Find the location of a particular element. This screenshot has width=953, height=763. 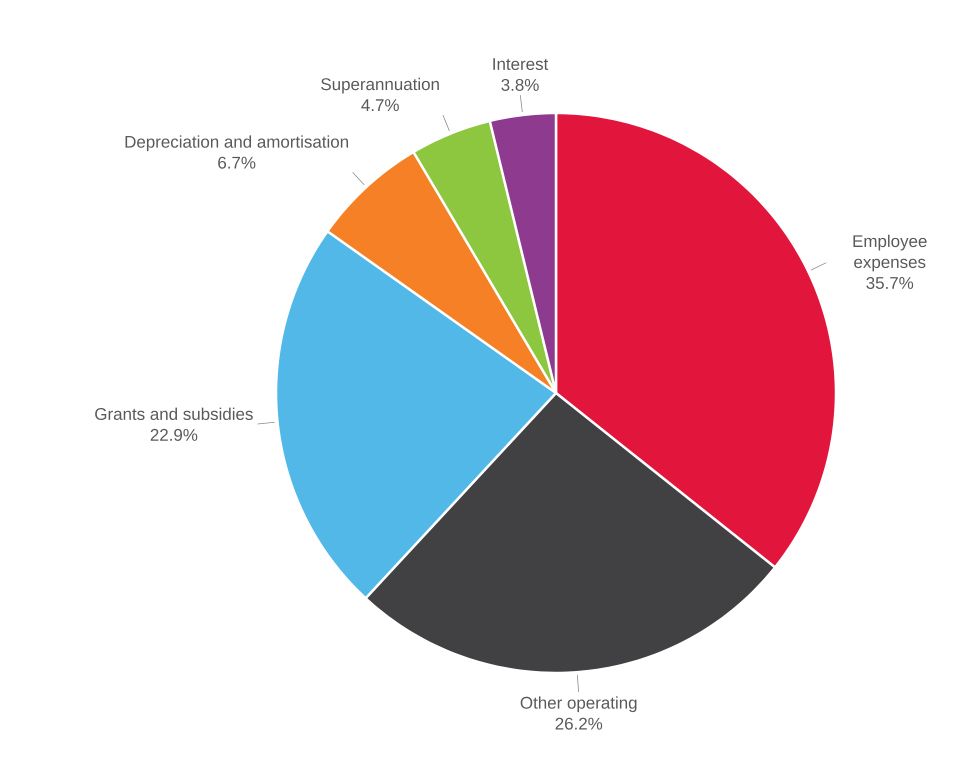

data-label: 35.7% is located at coordinates (890, 282).